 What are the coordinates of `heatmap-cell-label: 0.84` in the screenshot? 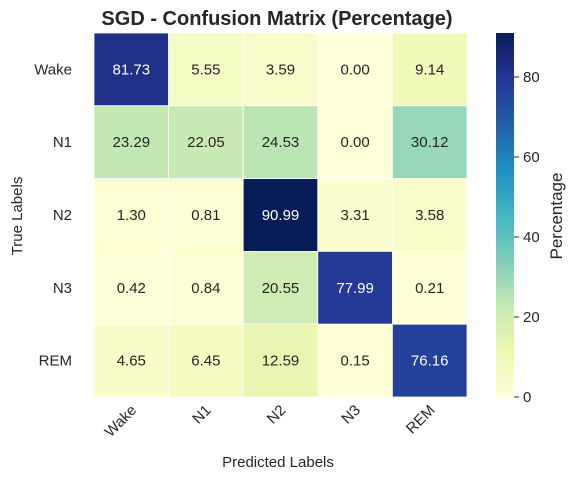 It's located at (205, 288).